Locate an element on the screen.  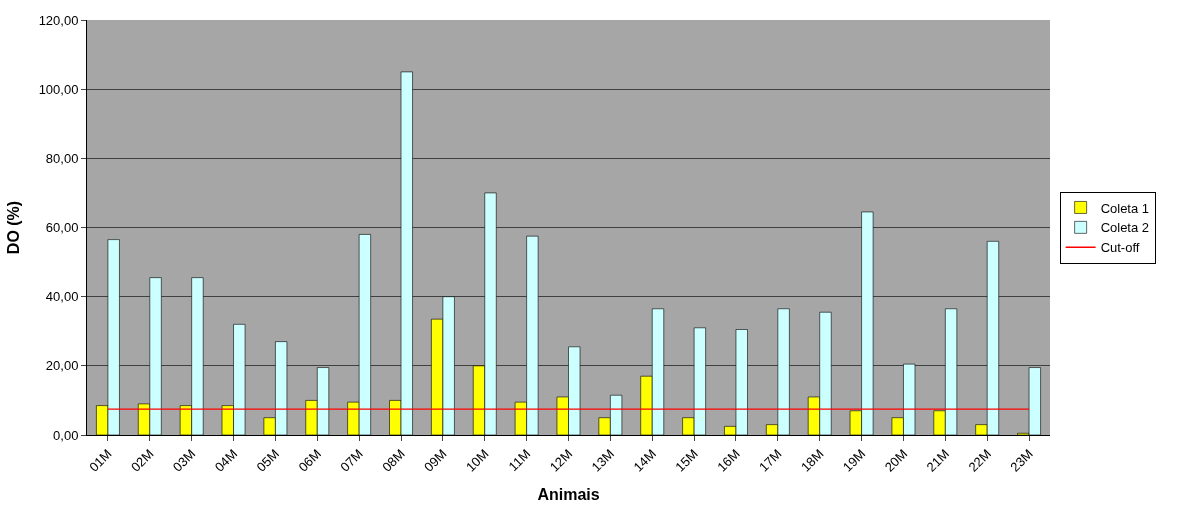
x-tick-label: 04M is located at coordinates (226, 460).